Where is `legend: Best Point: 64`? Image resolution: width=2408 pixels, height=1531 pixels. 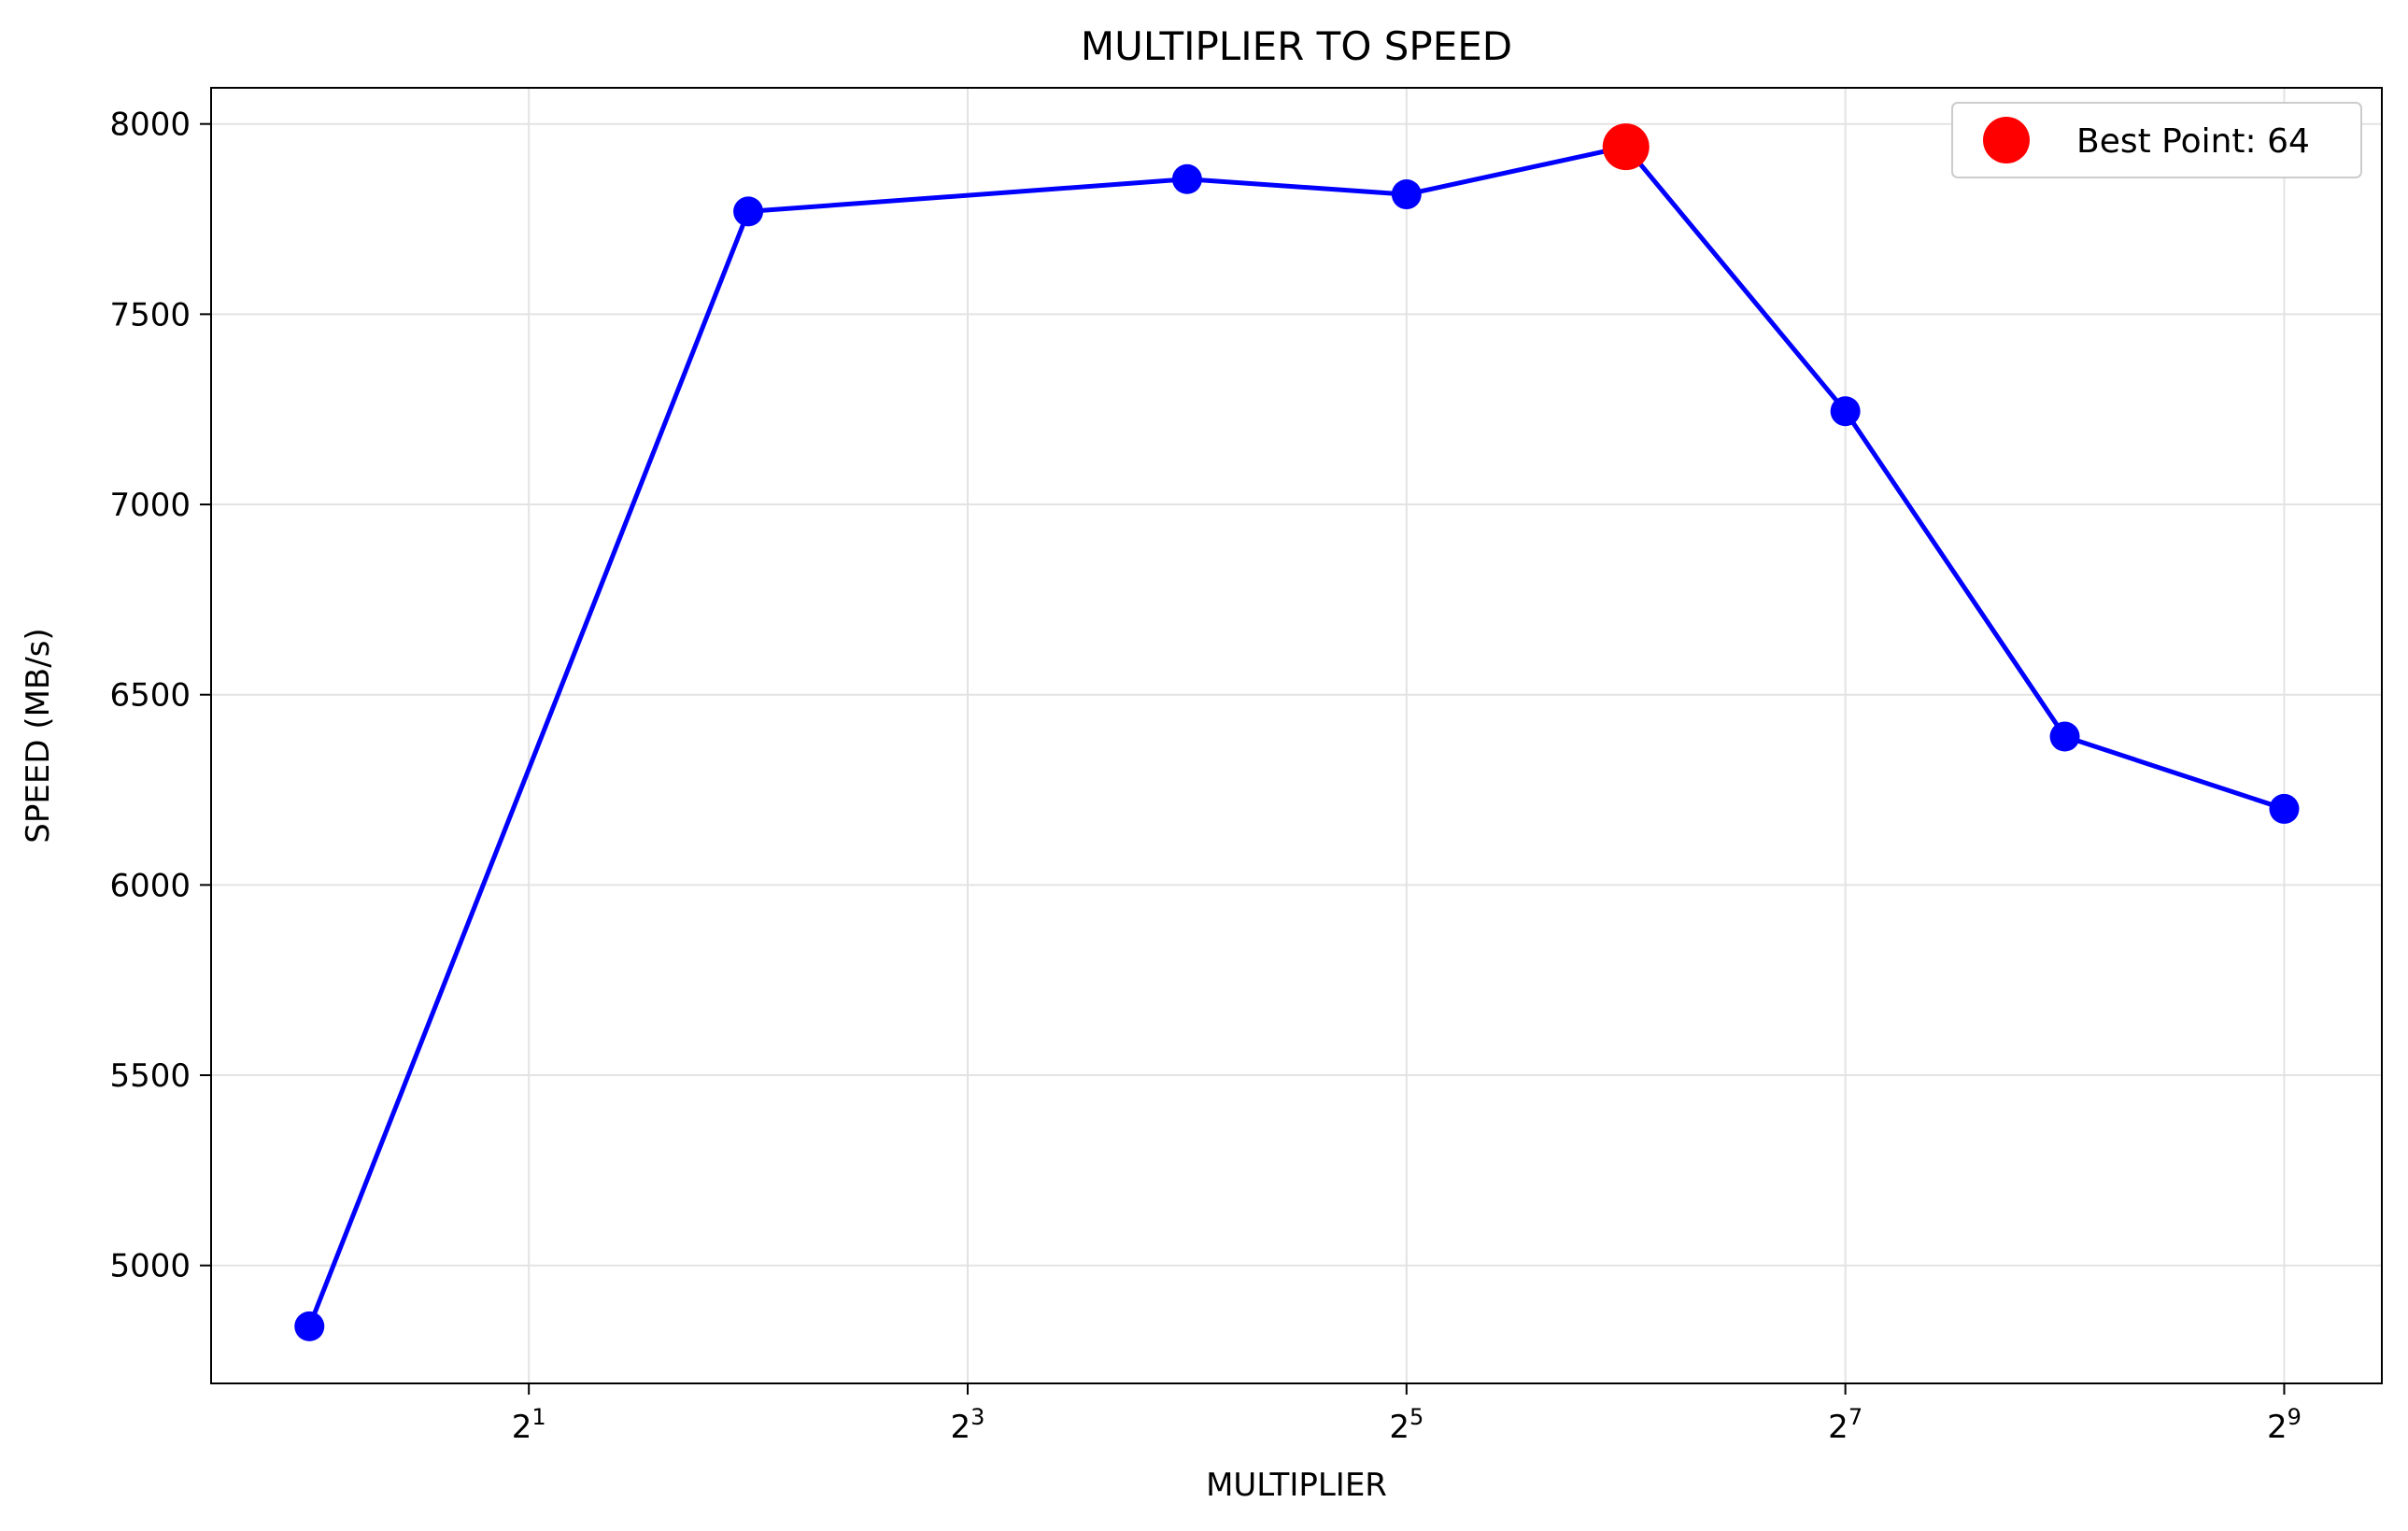
legend: Best Point: 64 is located at coordinates (2156, 140).